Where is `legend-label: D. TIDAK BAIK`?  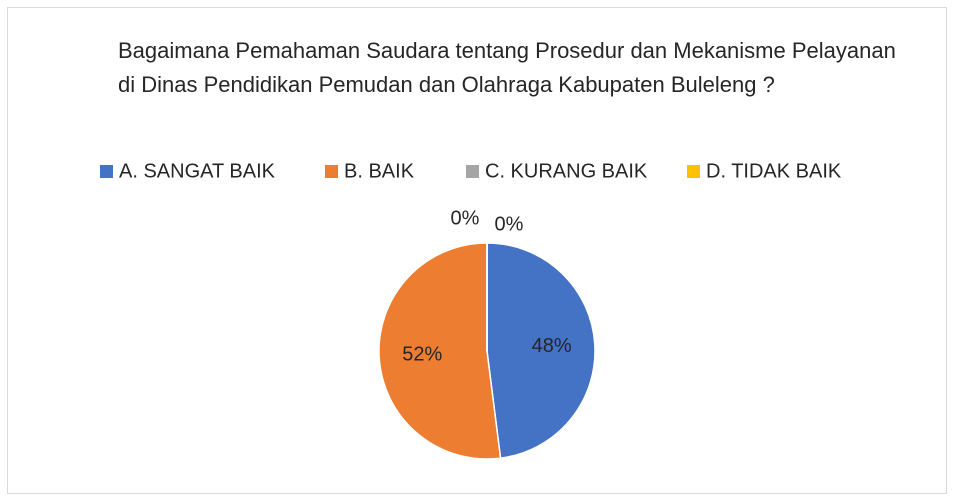 legend-label: D. TIDAK BAIK is located at coordinates (774, 171).